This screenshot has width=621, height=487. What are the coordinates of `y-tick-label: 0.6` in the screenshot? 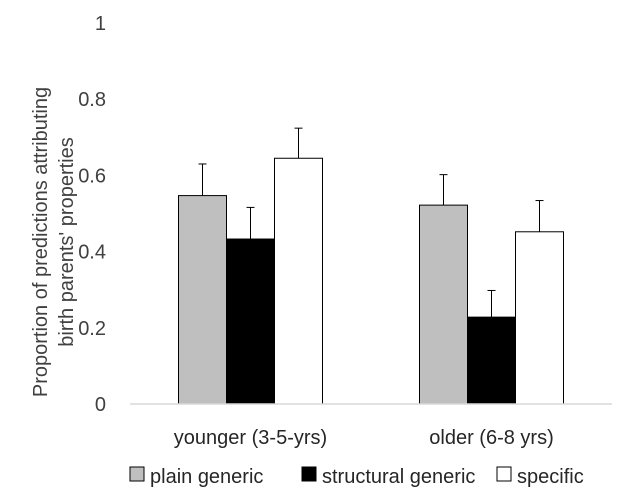 It's located at (92, 176).